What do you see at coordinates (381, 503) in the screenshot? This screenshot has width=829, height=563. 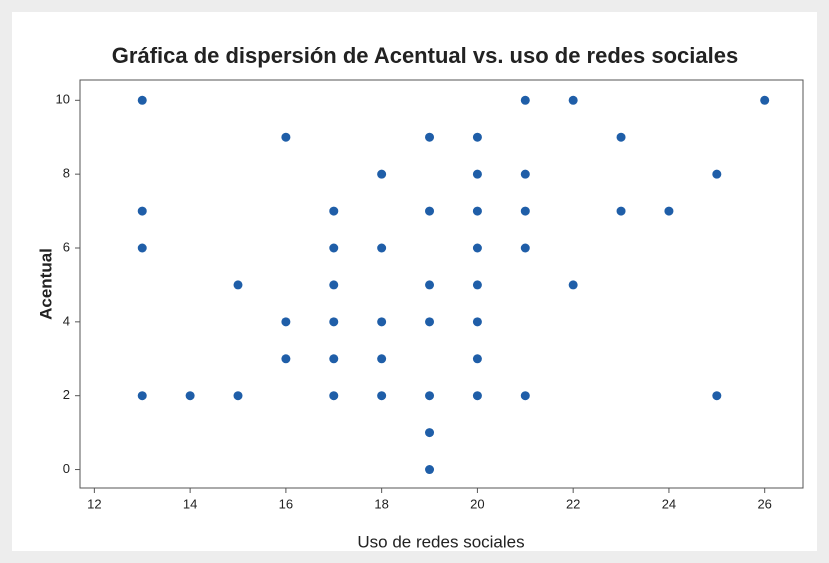 I see `x-tick-label: 18` at bounding box center [381, 503].